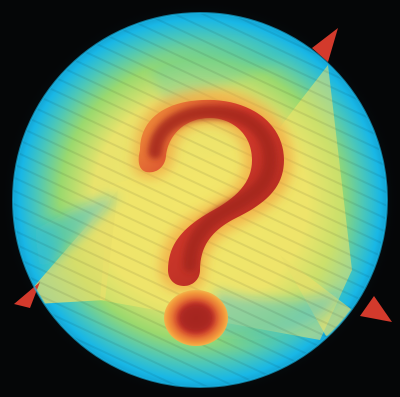 This screenshot has width=400, height=397. What do you see at coordinates (196, 318) in the screenshot?
I see `question-mark-dot-core` at bounding box center [196, 318].